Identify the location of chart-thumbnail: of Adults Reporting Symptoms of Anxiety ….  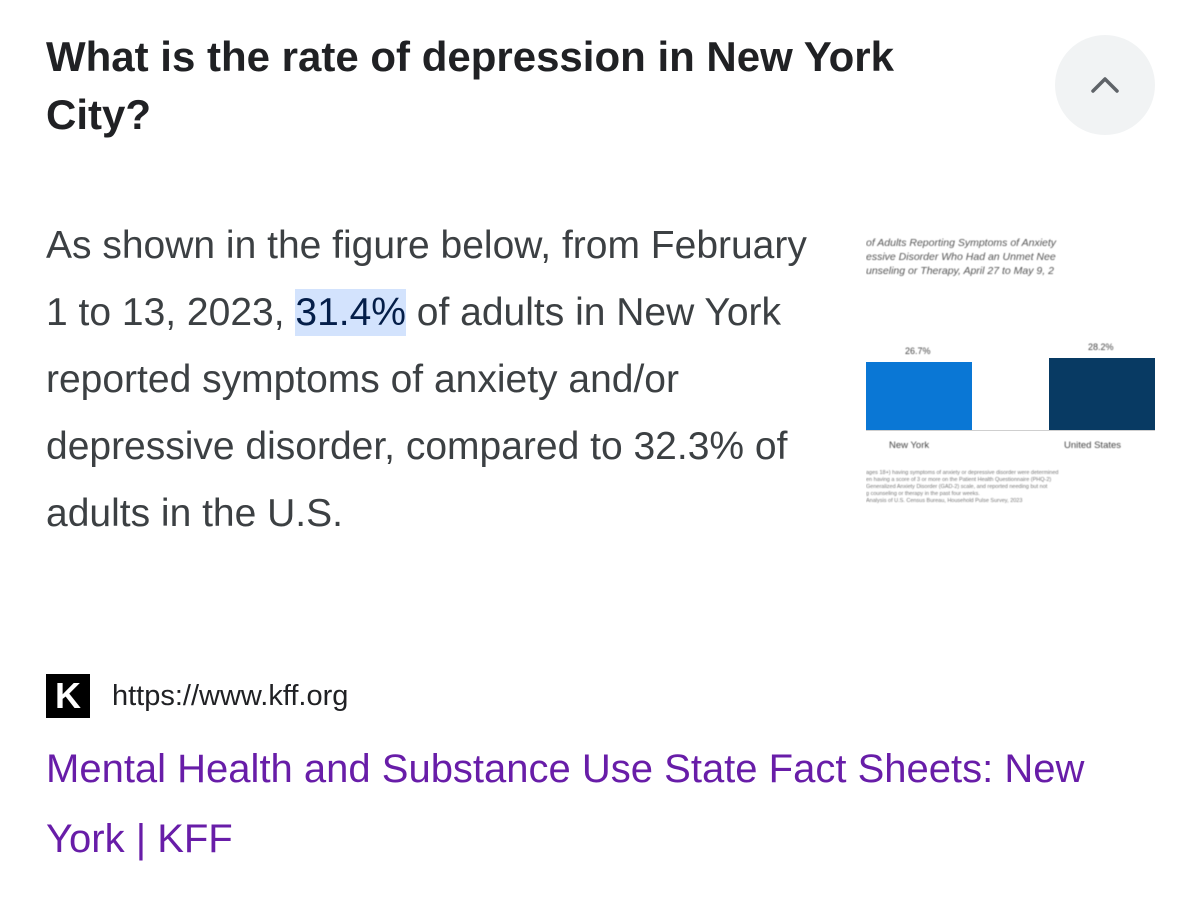
(1010, 382).